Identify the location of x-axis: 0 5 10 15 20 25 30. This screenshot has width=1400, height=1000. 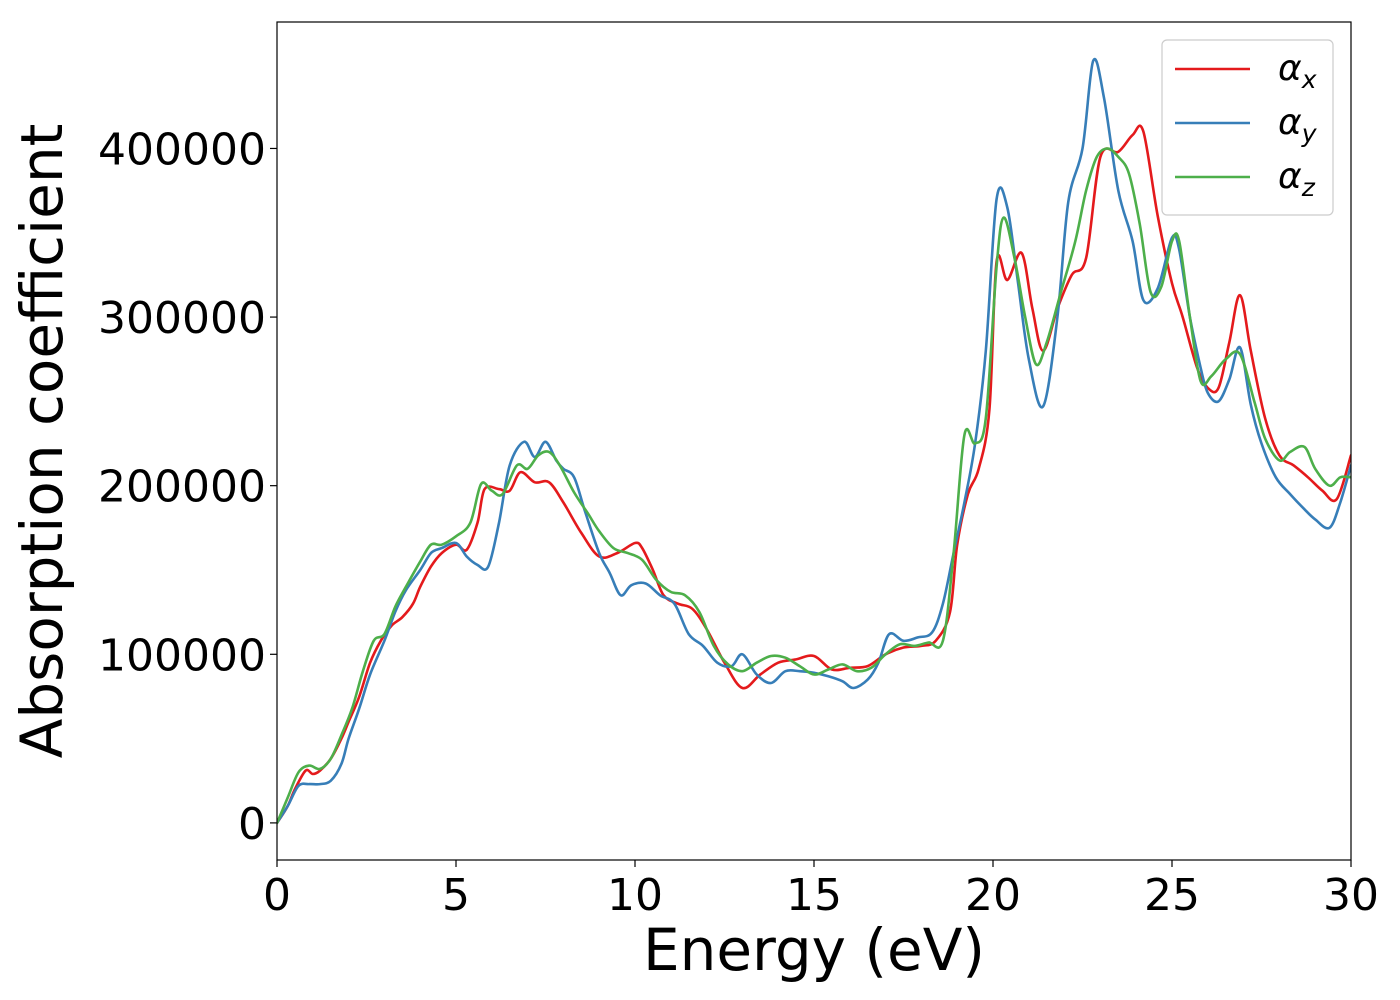
(821, 890).